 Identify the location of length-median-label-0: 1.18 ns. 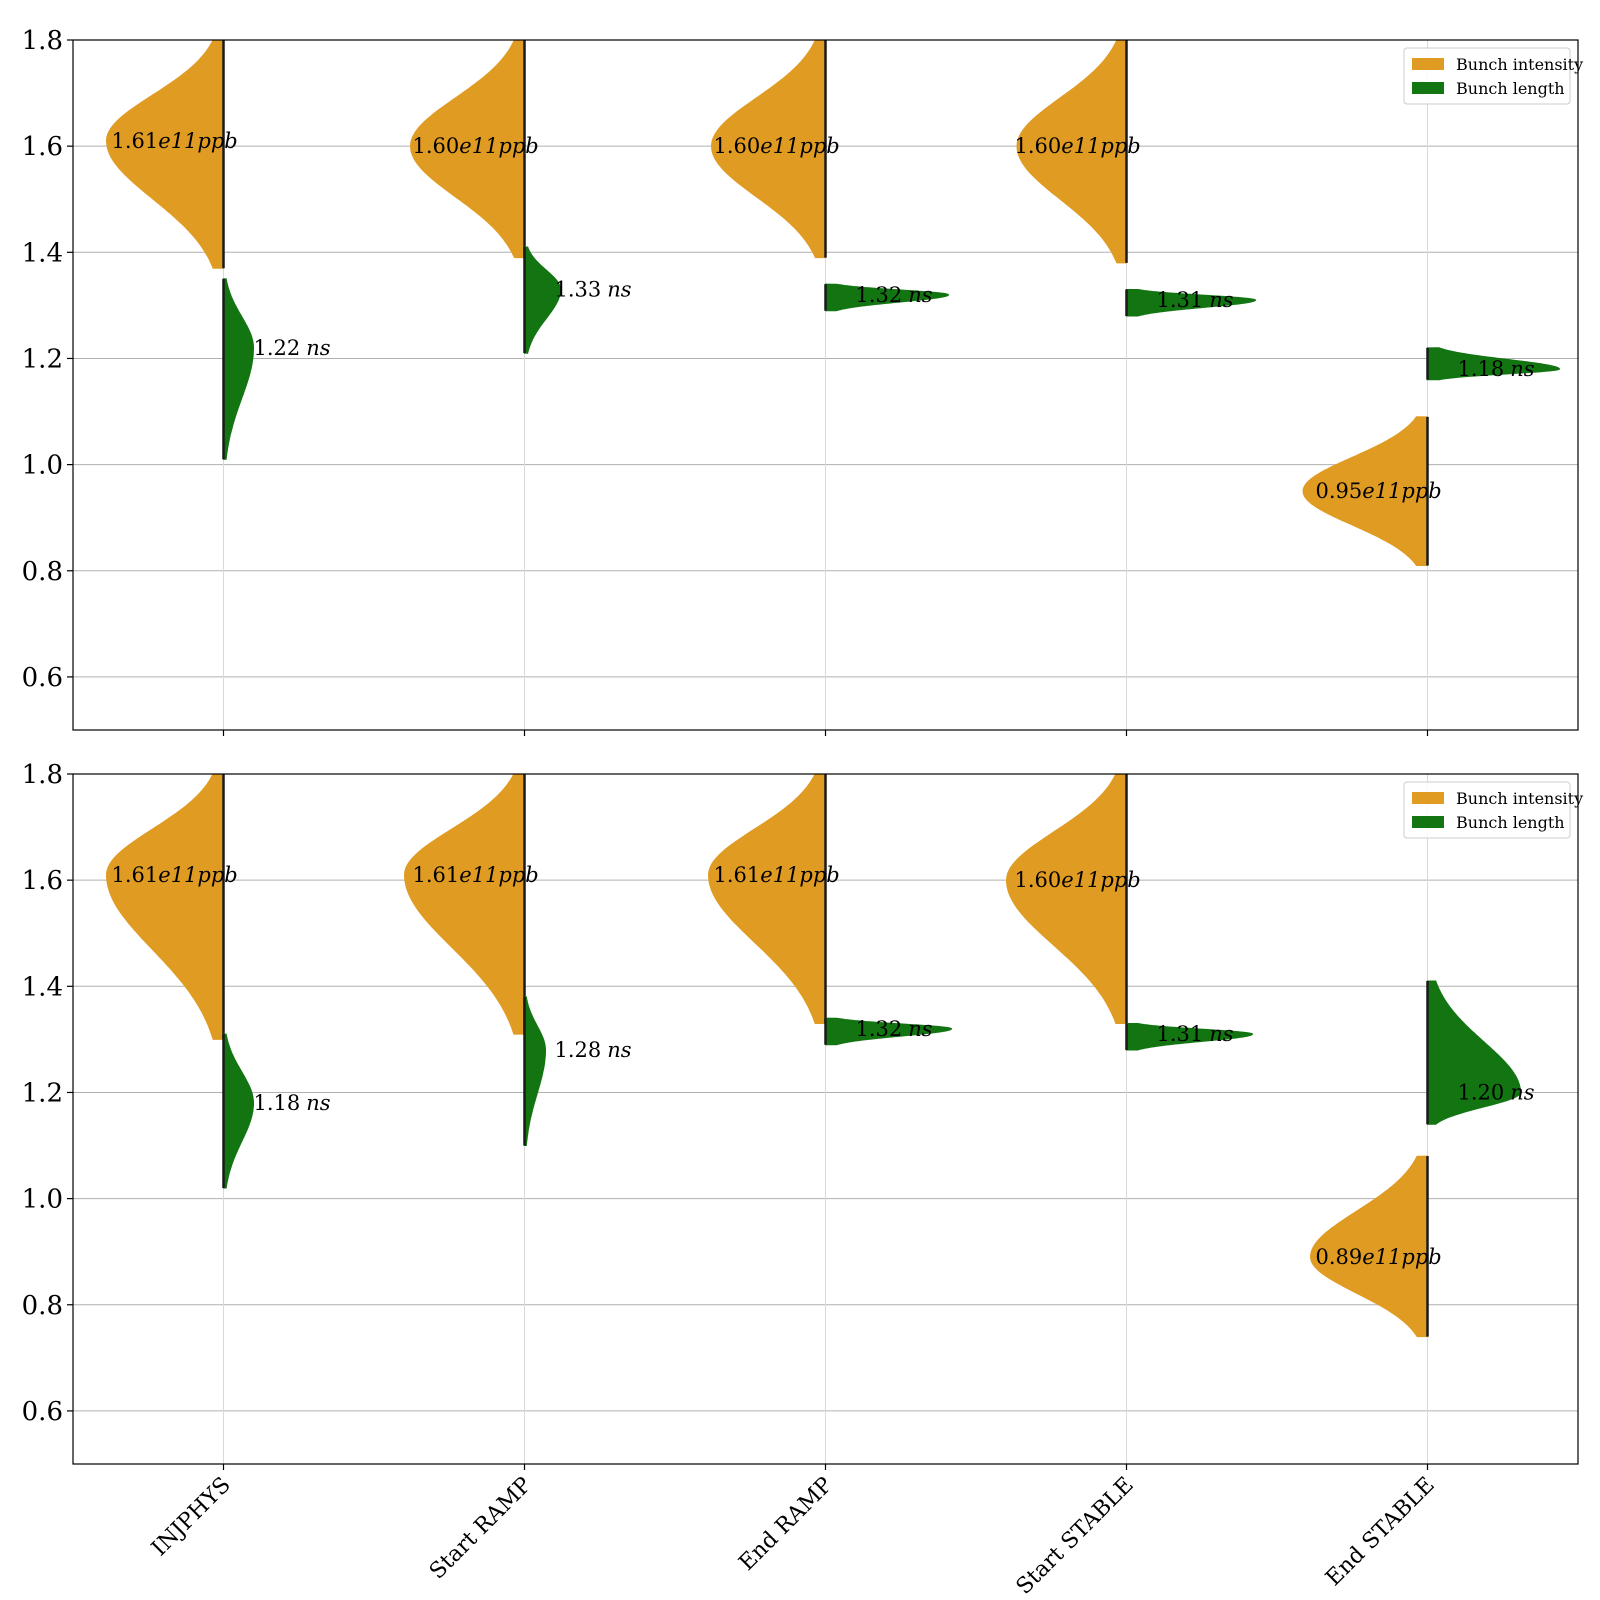
(292, 1103).